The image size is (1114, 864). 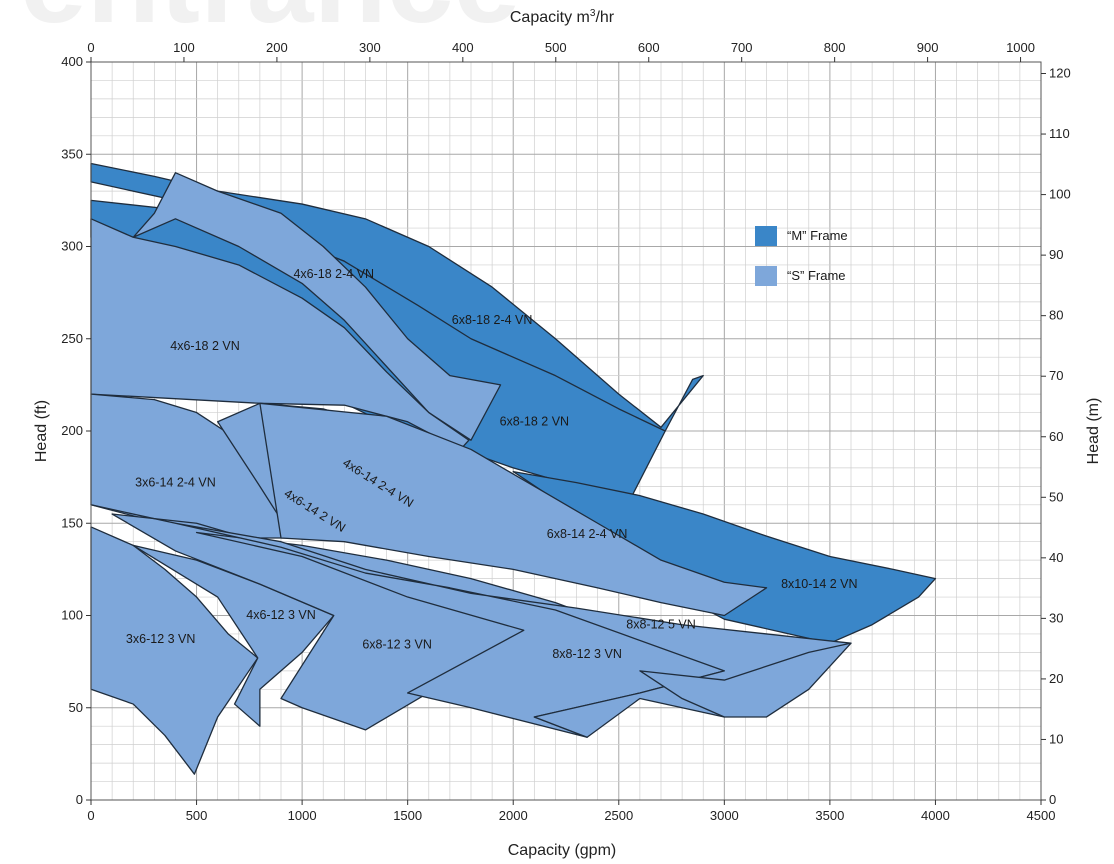 I want to click on legend-label: “S” Frame, so click(x=816, y=275).